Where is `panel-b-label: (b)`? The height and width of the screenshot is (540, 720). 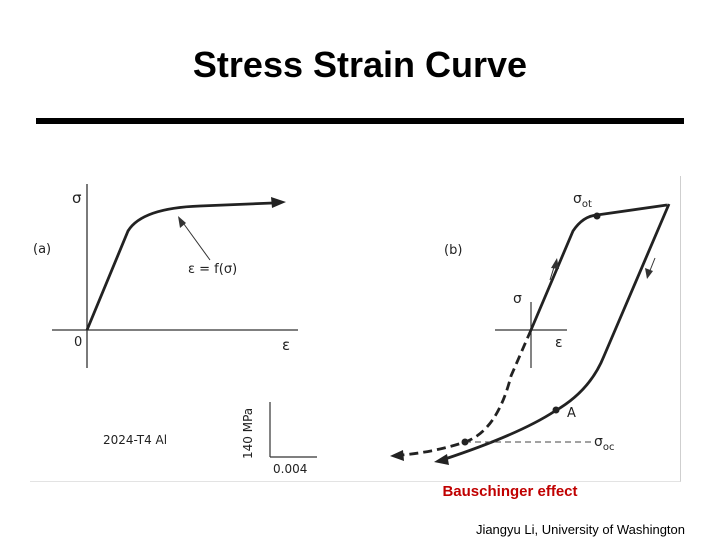
panel-b-label: (b) is located at coordinates (453, 250).